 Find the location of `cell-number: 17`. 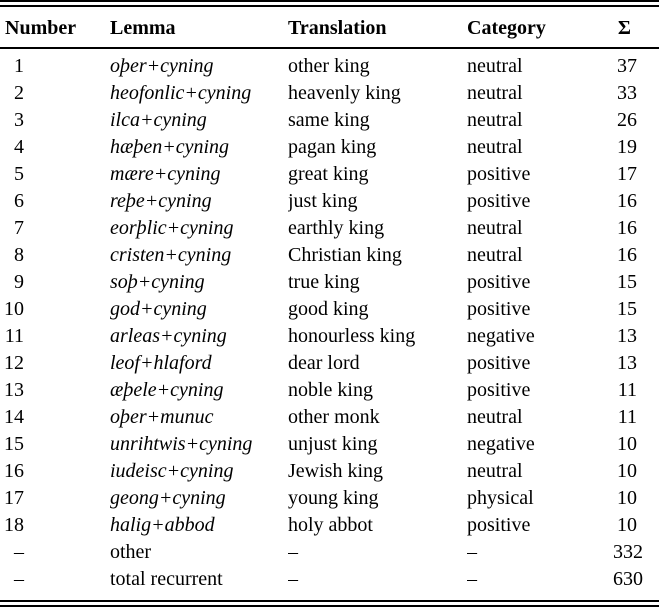

cell-number: 17 is located at coordinates (14, 498).